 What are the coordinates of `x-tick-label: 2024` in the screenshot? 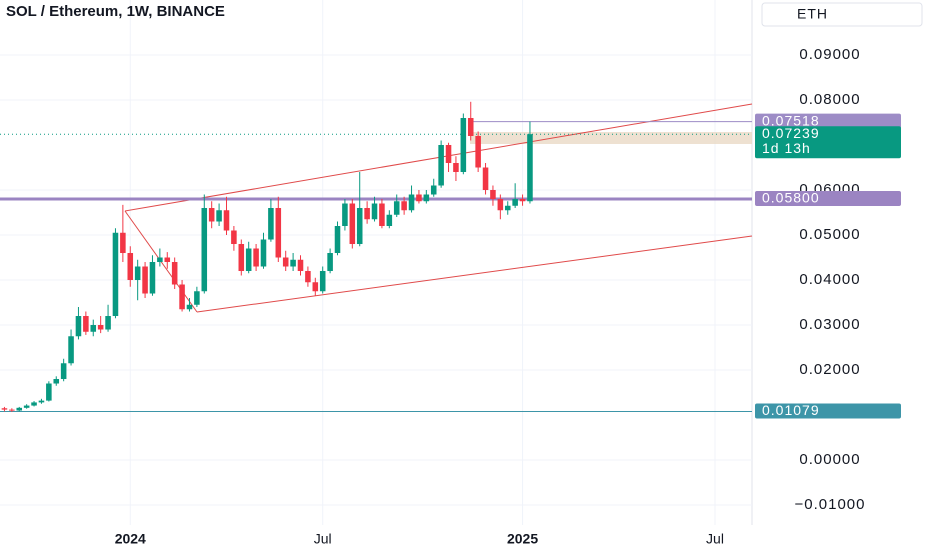 It's located at (130, 539).